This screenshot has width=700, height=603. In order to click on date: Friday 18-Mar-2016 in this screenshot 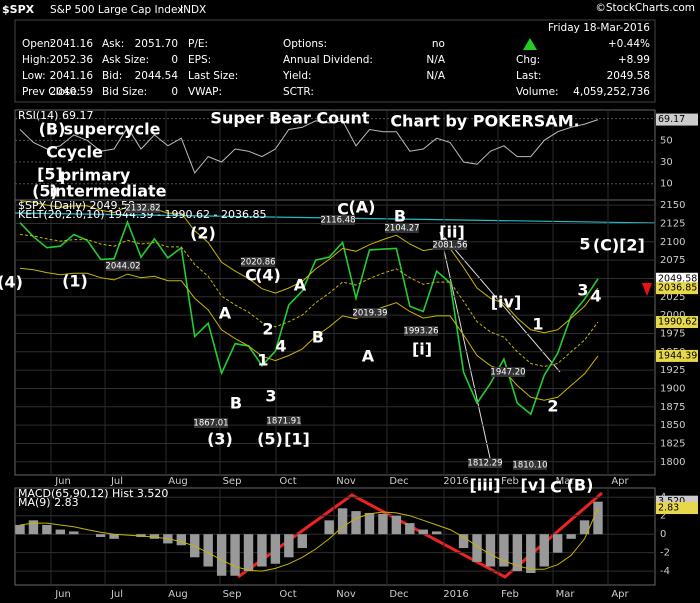, I will do `click(599, 28)`.